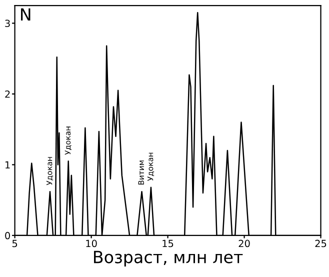 This screenshot has height=277, width=329. I want to click on y-axis-title: N, so click(25, 14).